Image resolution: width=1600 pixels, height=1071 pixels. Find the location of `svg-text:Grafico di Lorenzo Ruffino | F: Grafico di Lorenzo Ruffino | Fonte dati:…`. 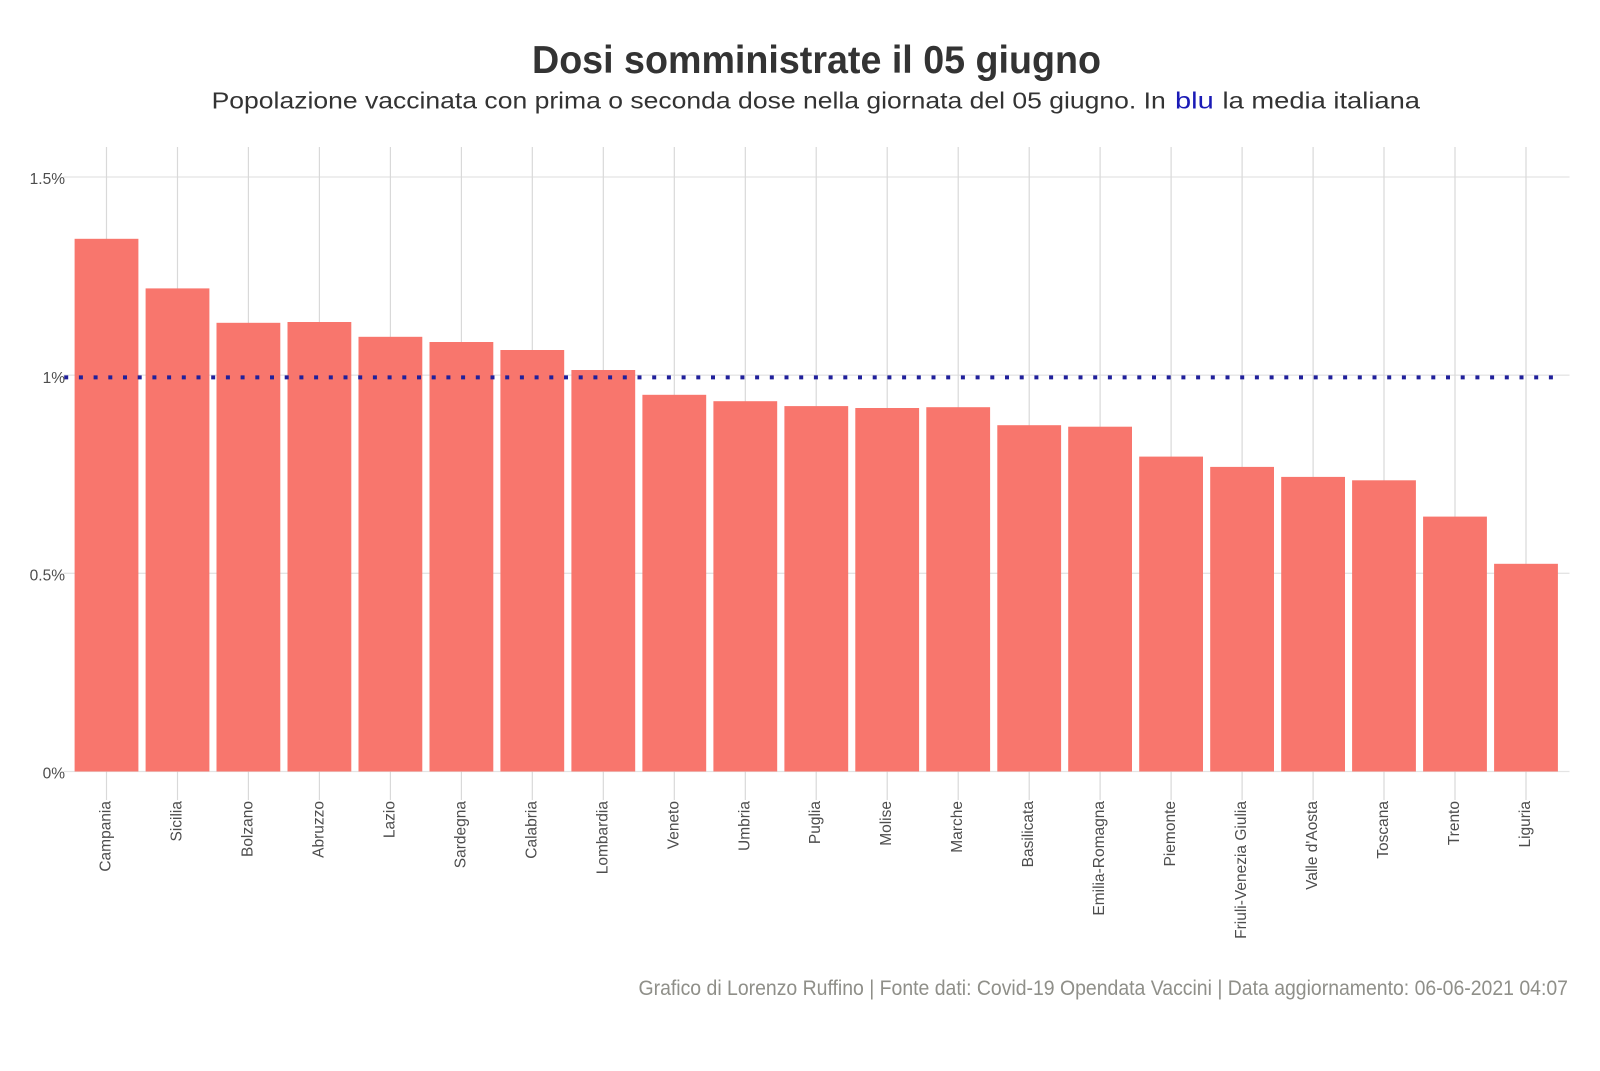

svg-text:Grafico di Lorenzo Ruffino | F: Grafico di Lorenzo Ruffino | Fonte dati:… is located at coordinates (1104, 988).